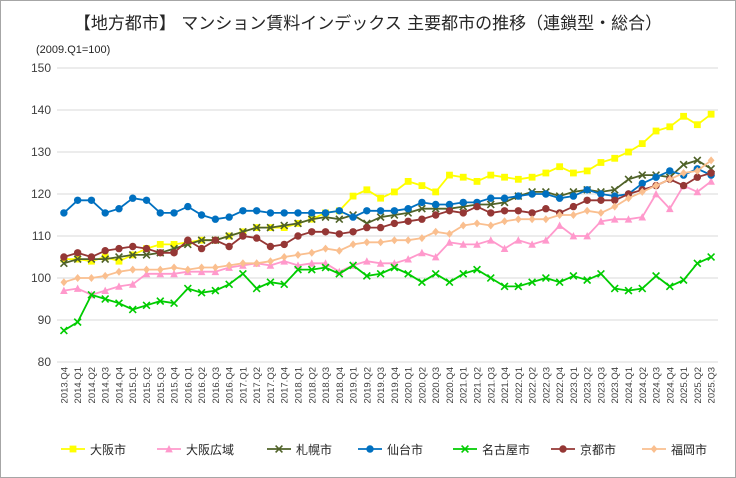  What do you see at coordinates (368, 24) in the screenshot?
I see `chart-title: 【地方都市】 マンション賃料インデックス 主要都市の推移（連鎖型・総合）` at bounding box center [368, 24].